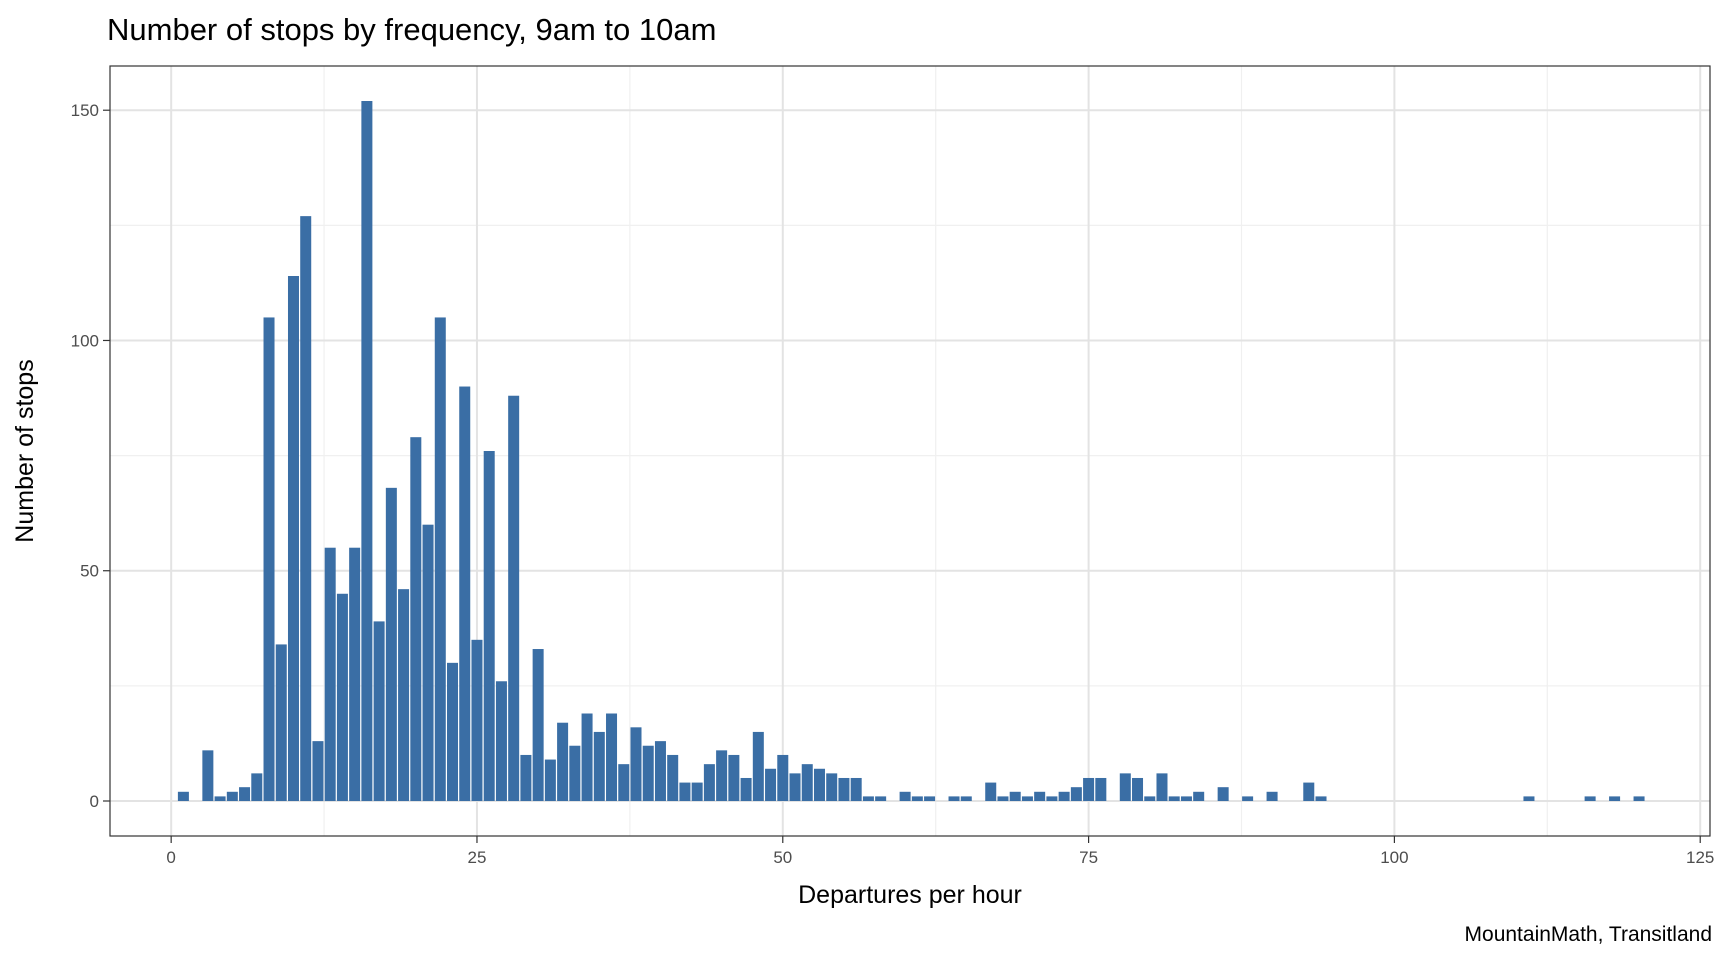  Describe the element at coordinates (1088, 857) in the screenshot. I see `x-tick-label: 75` at that location.